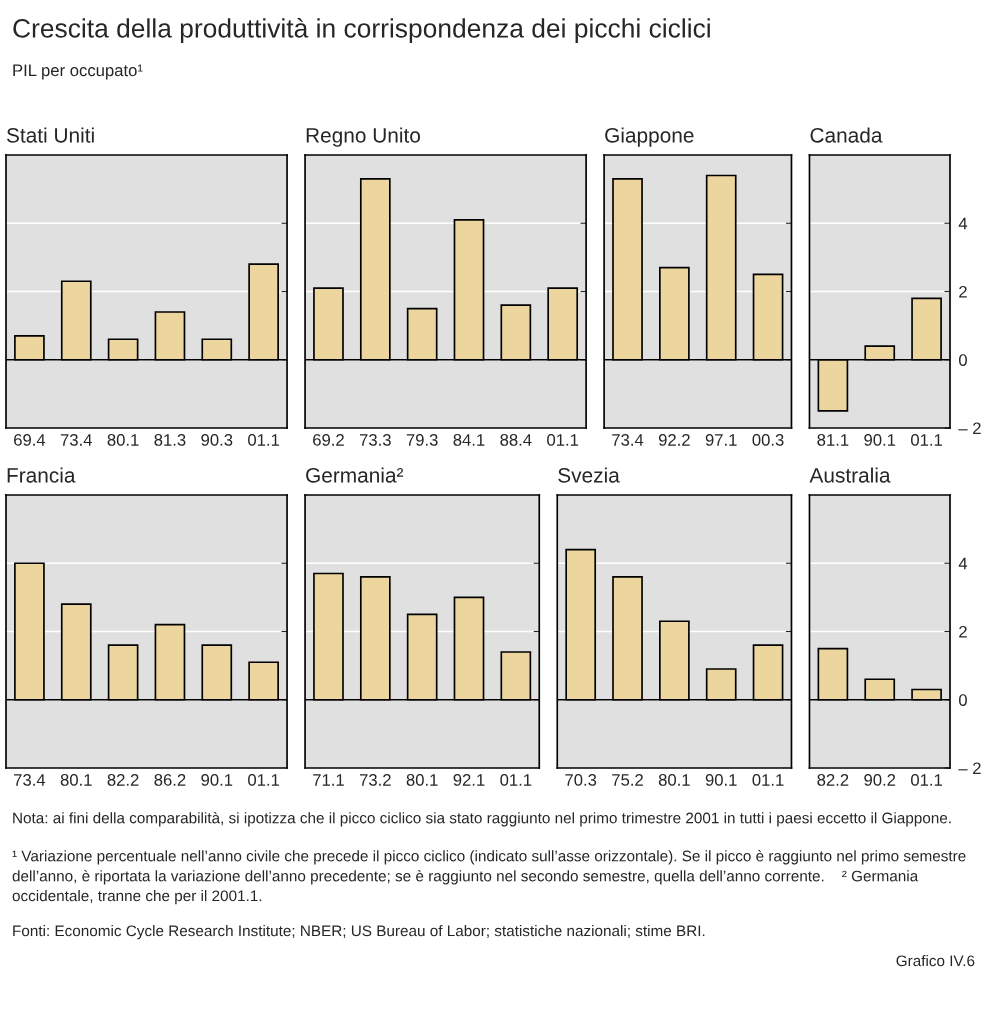 This screenshot has height=1014, width=988. Describe the element at coordinates (170, 440) in the screenshot. I see `x-tick-label: 81.3` at that location.